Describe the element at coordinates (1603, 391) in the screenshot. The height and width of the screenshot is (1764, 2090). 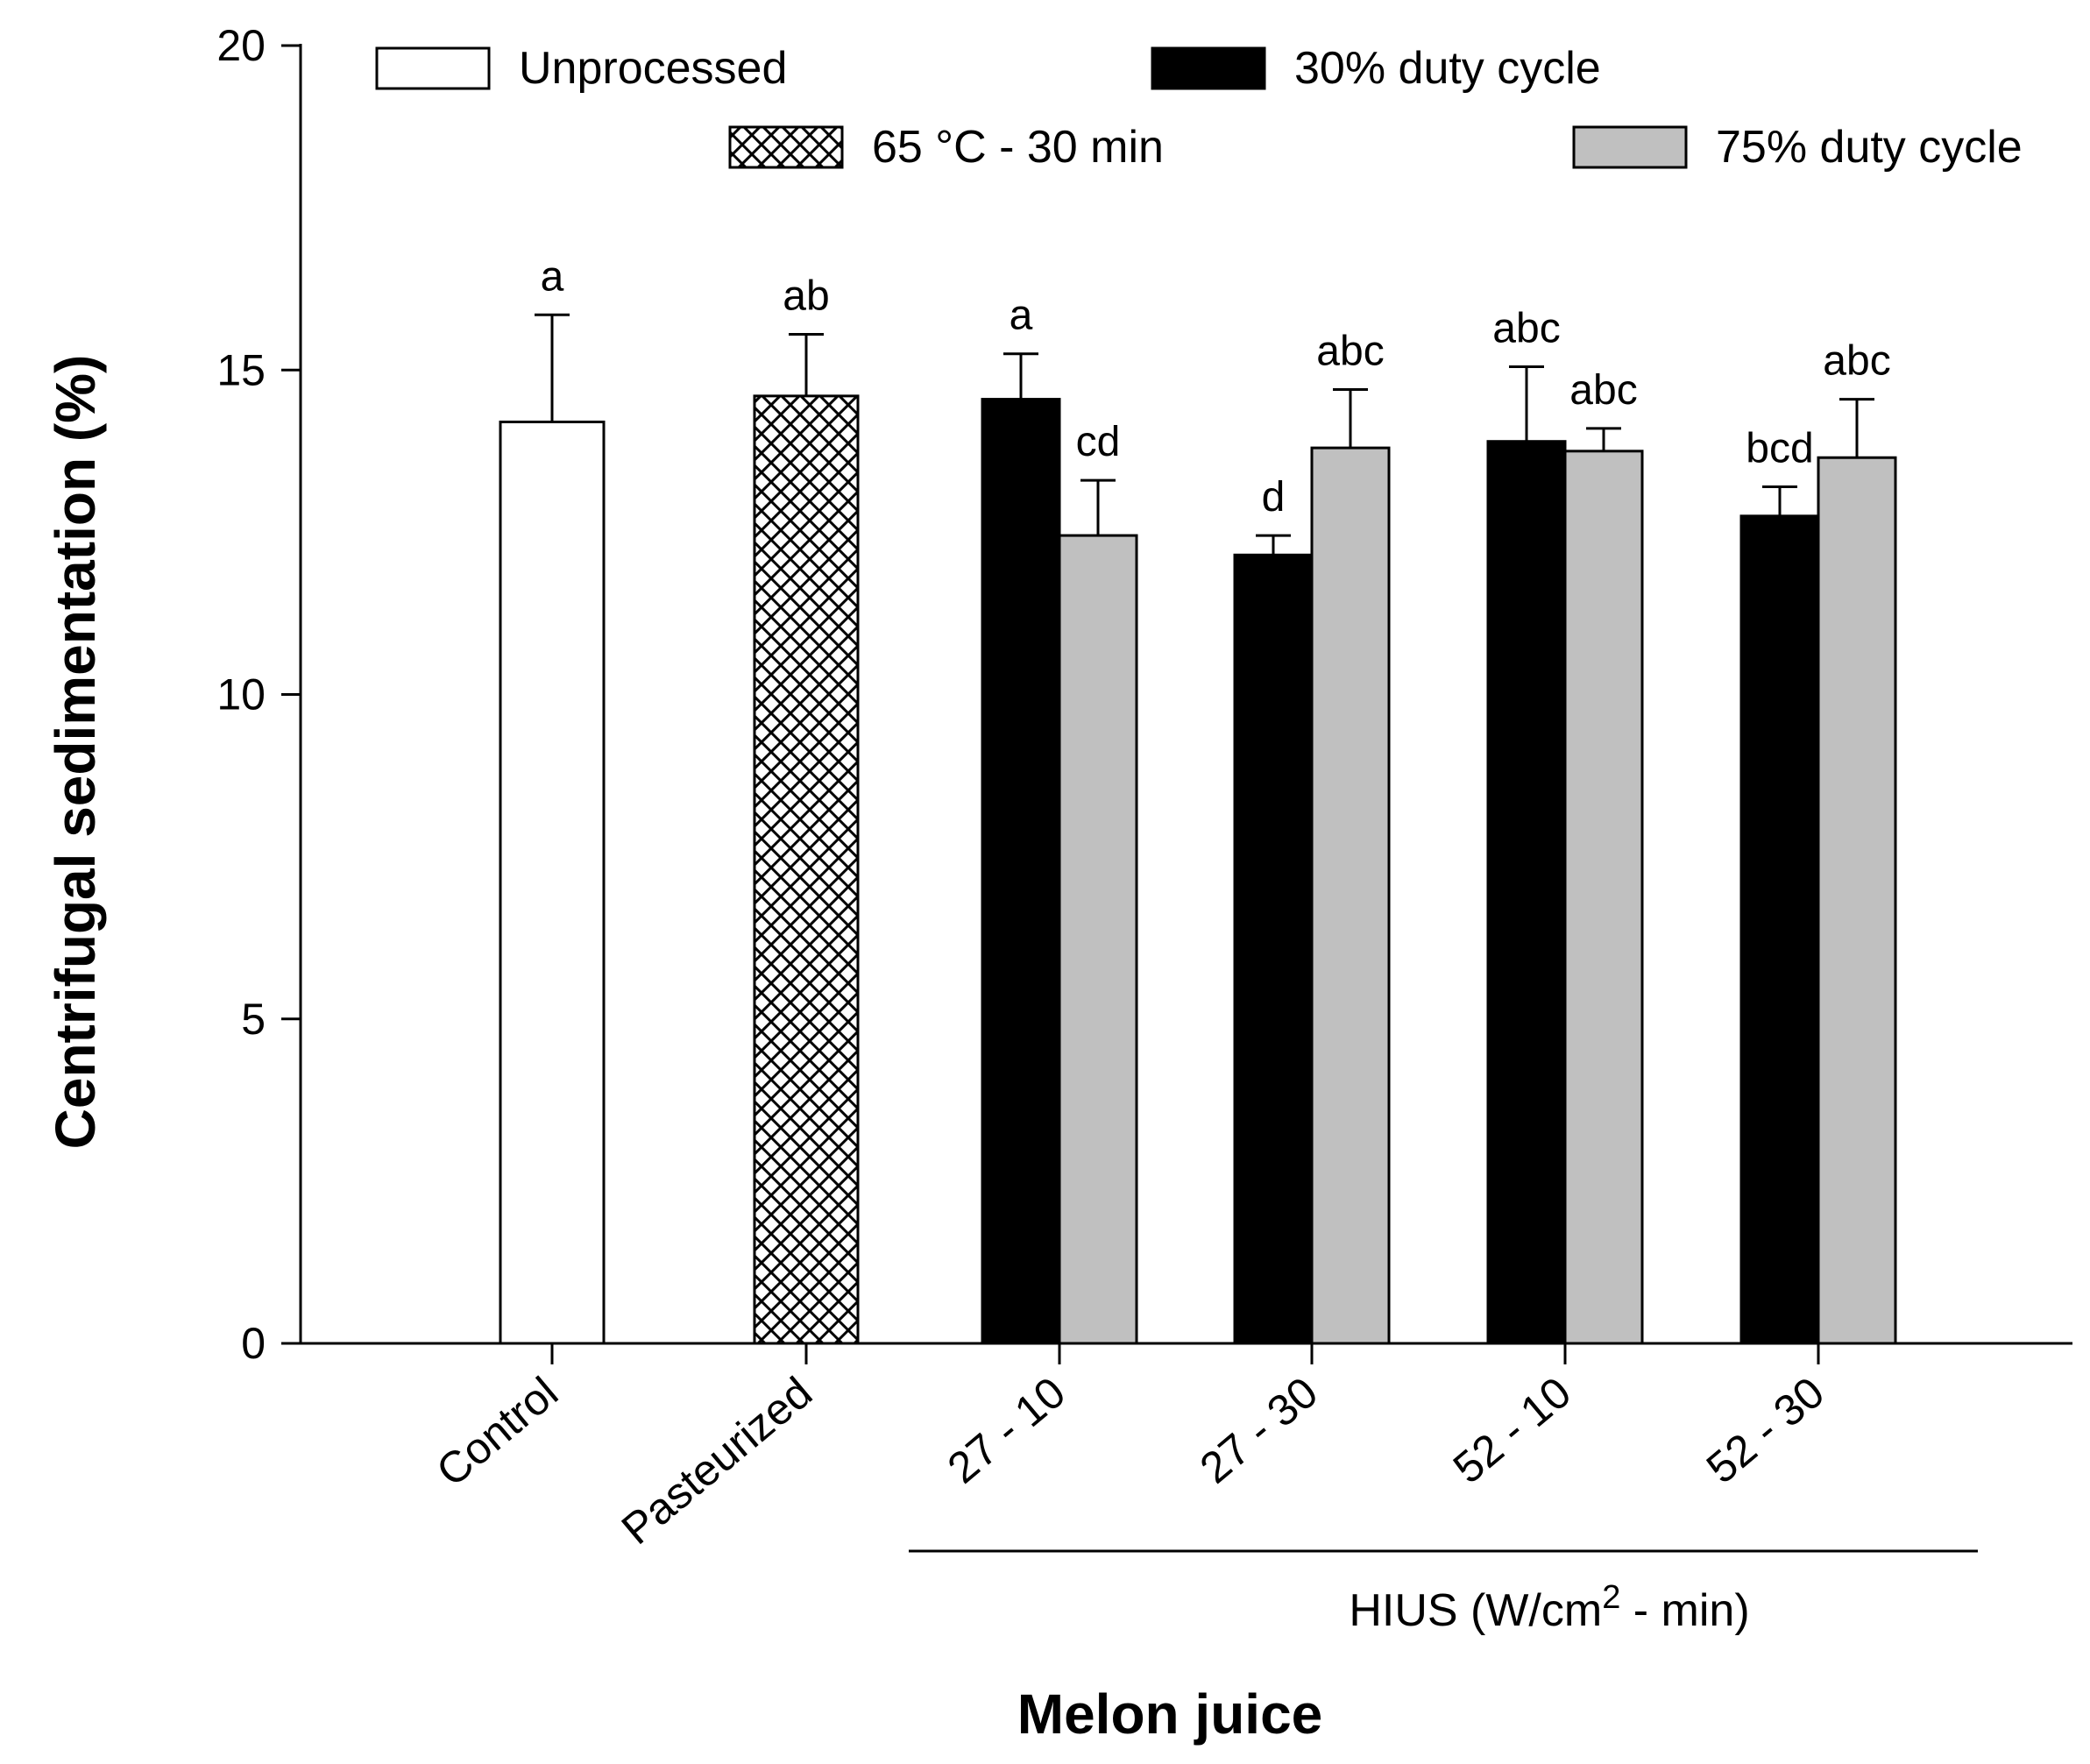
I see `75-duty-cycle-bar-52-10-letter: abc` at that location.